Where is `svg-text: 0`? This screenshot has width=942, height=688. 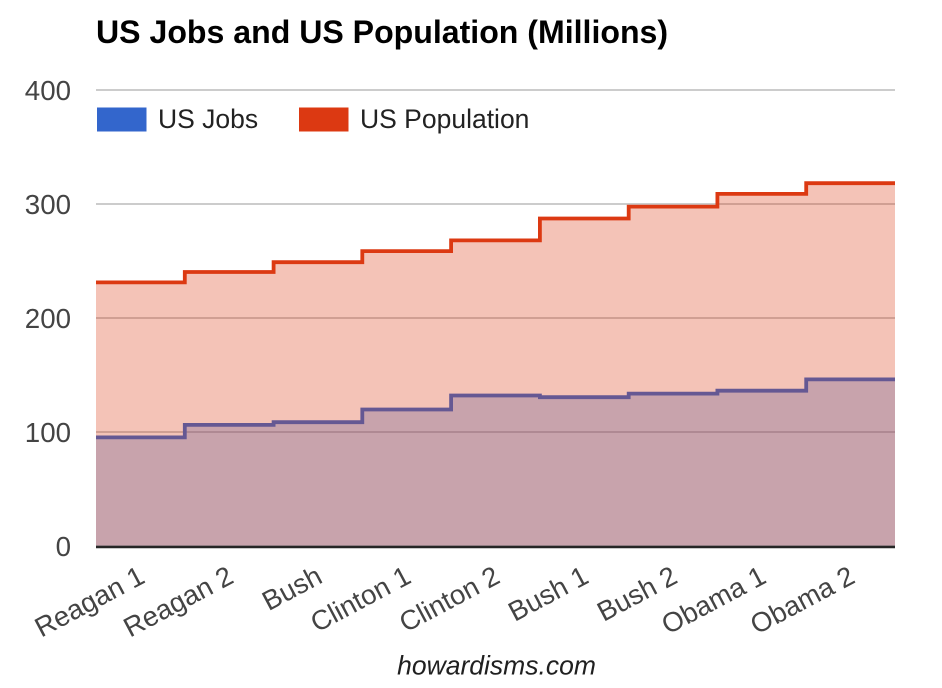 svg-text: 0 is located at coordinates (63, 546).